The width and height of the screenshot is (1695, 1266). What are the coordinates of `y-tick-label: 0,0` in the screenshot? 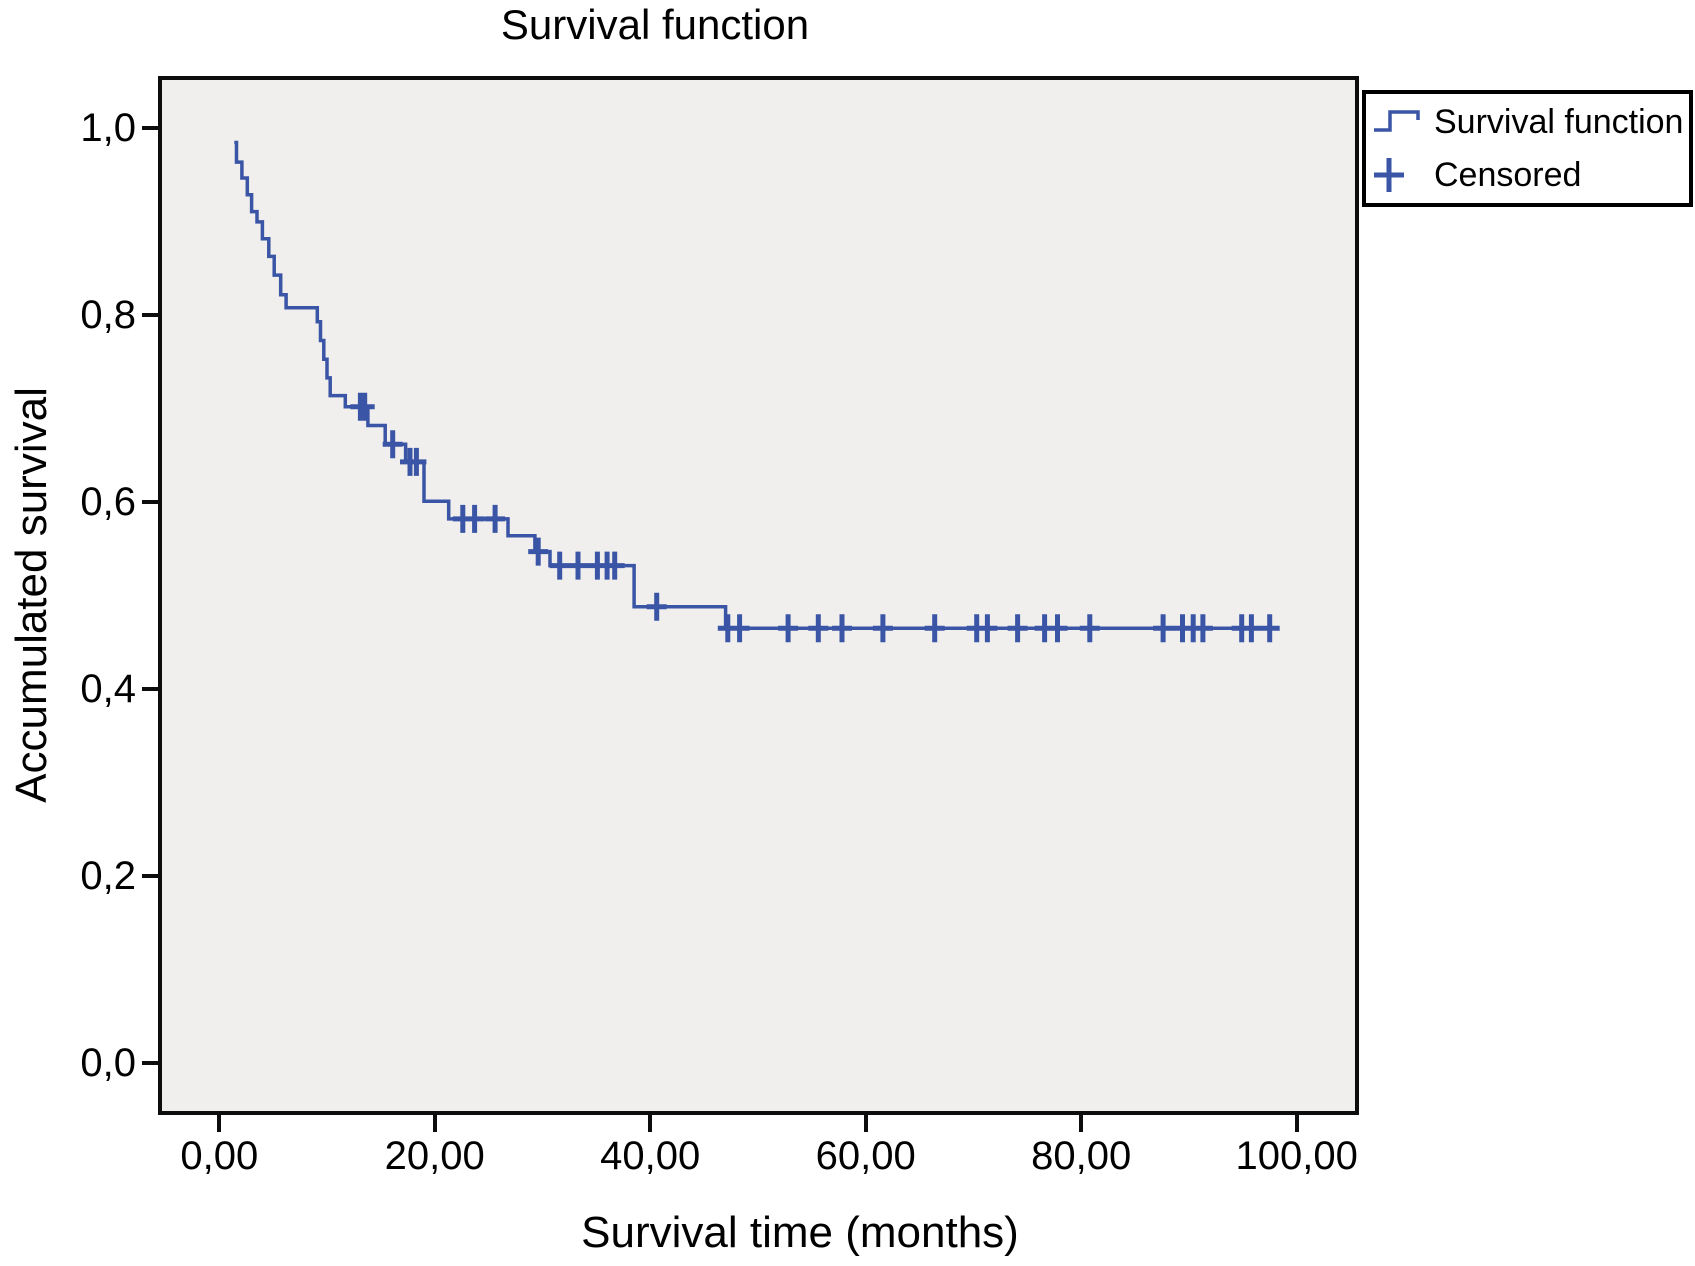 It's located at (108, 1062).